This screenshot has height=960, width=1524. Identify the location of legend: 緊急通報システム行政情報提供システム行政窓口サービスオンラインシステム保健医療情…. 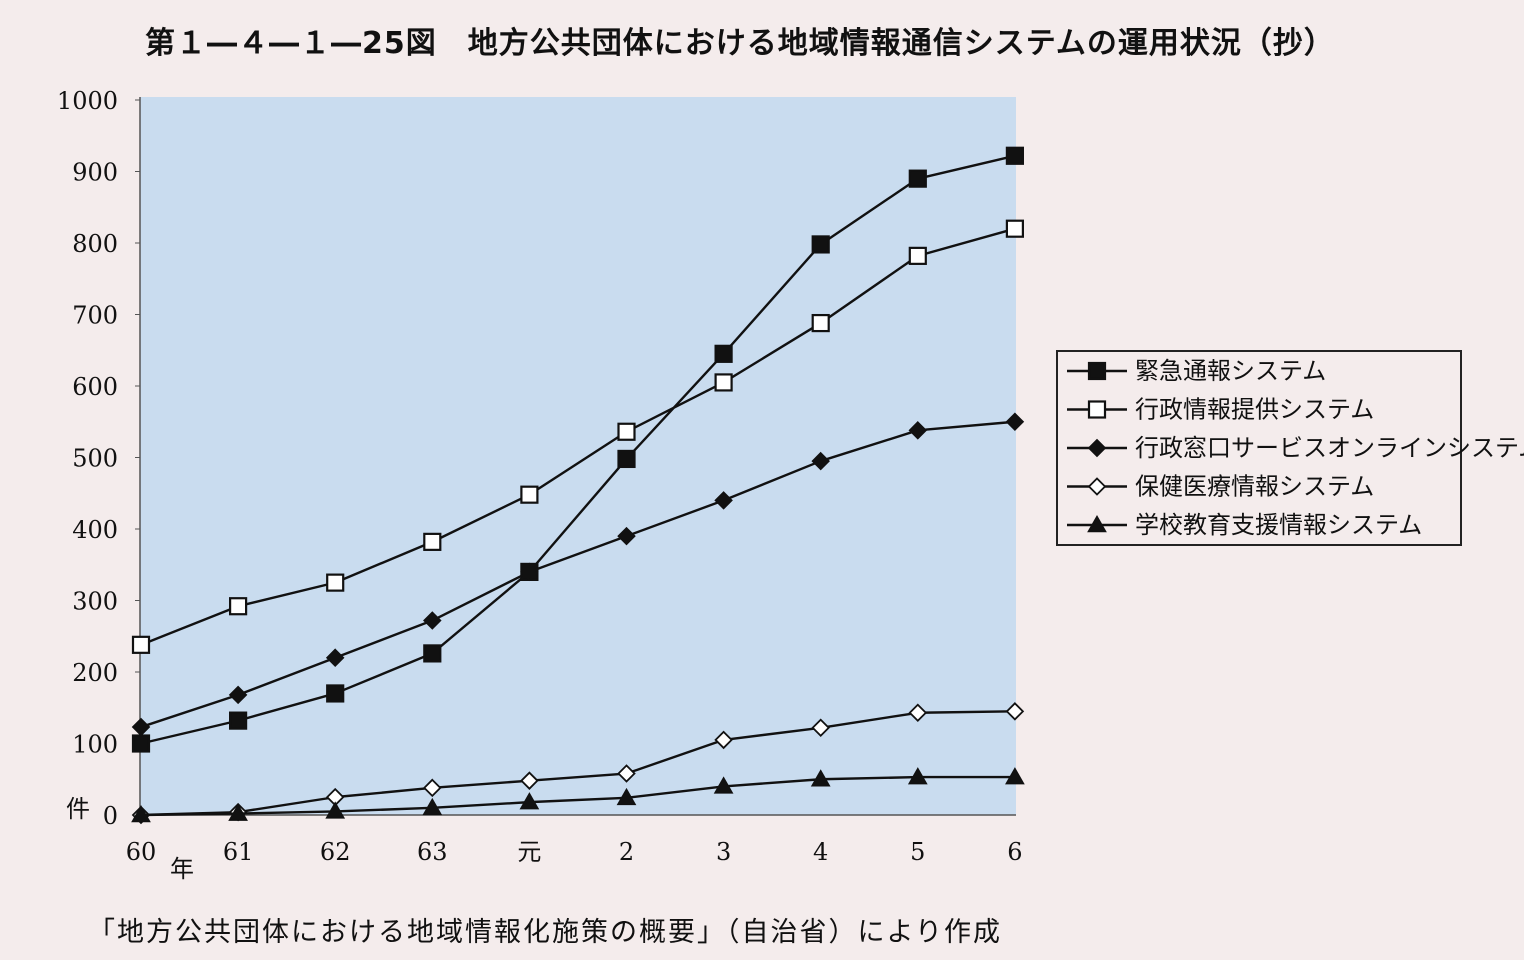
(1290, 448).